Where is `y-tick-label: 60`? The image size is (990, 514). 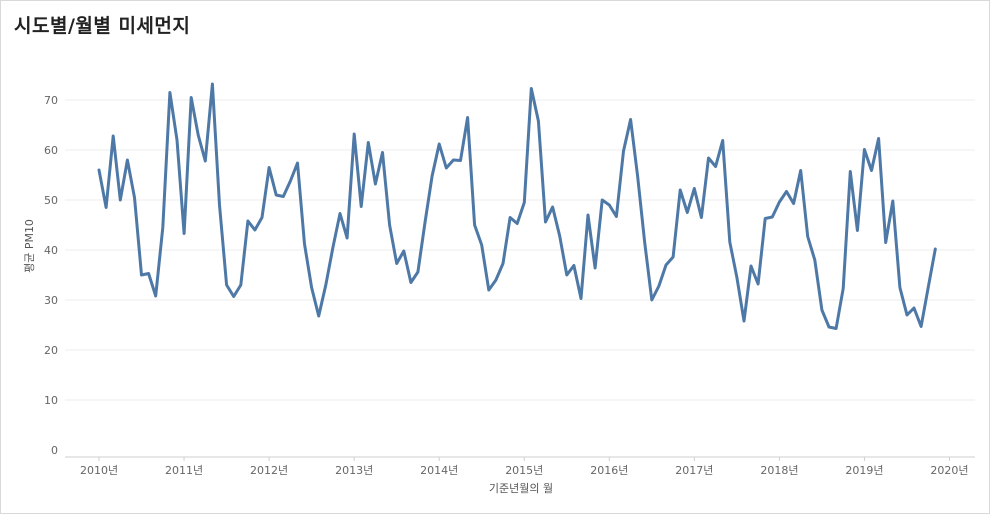
y-tick-label: 60 is located at coordinates (51, 150).